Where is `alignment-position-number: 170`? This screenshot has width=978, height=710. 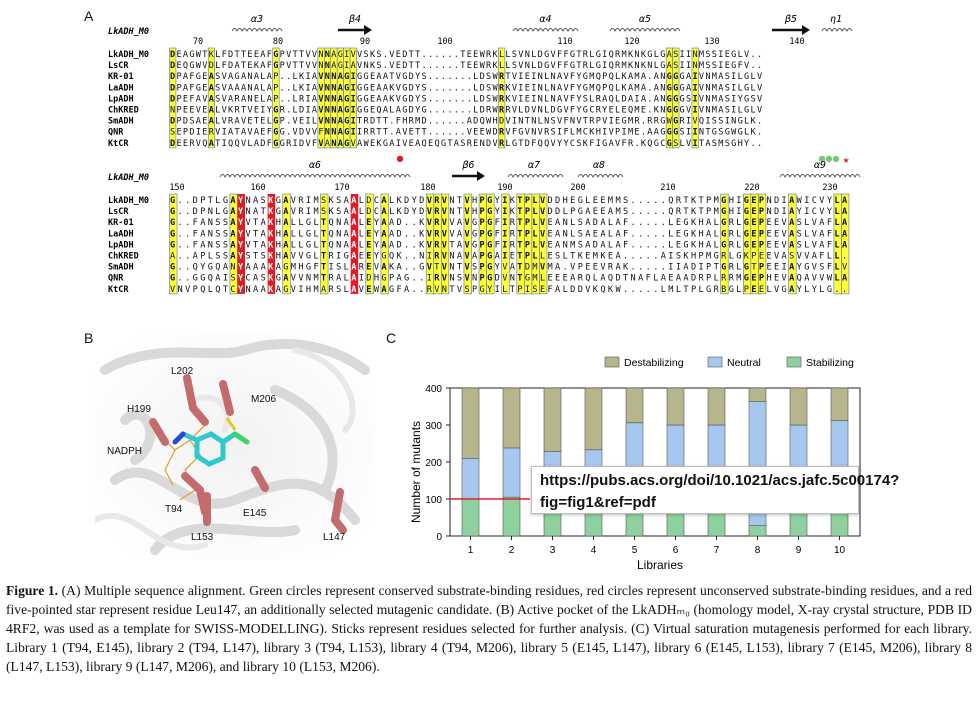 alignment-position-number: 170 is located at coordinates (341, 188).